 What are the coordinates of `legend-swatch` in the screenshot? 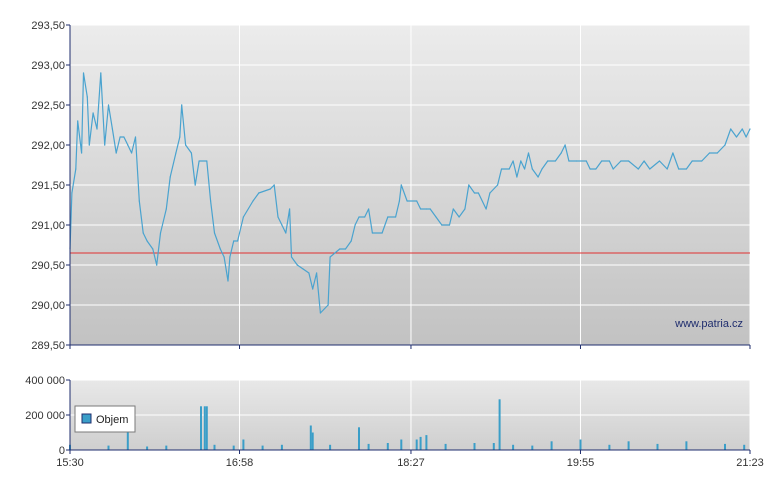 It's located at (86, 418).